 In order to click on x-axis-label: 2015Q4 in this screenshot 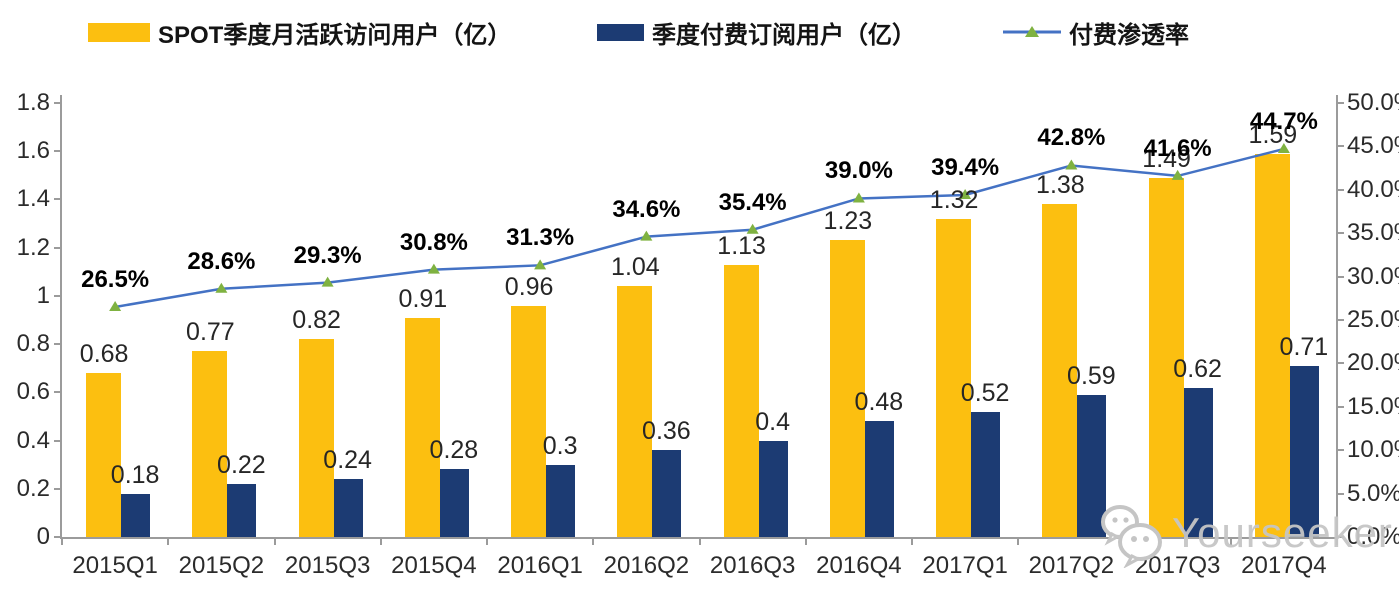, I will do `click(434, 565)`.